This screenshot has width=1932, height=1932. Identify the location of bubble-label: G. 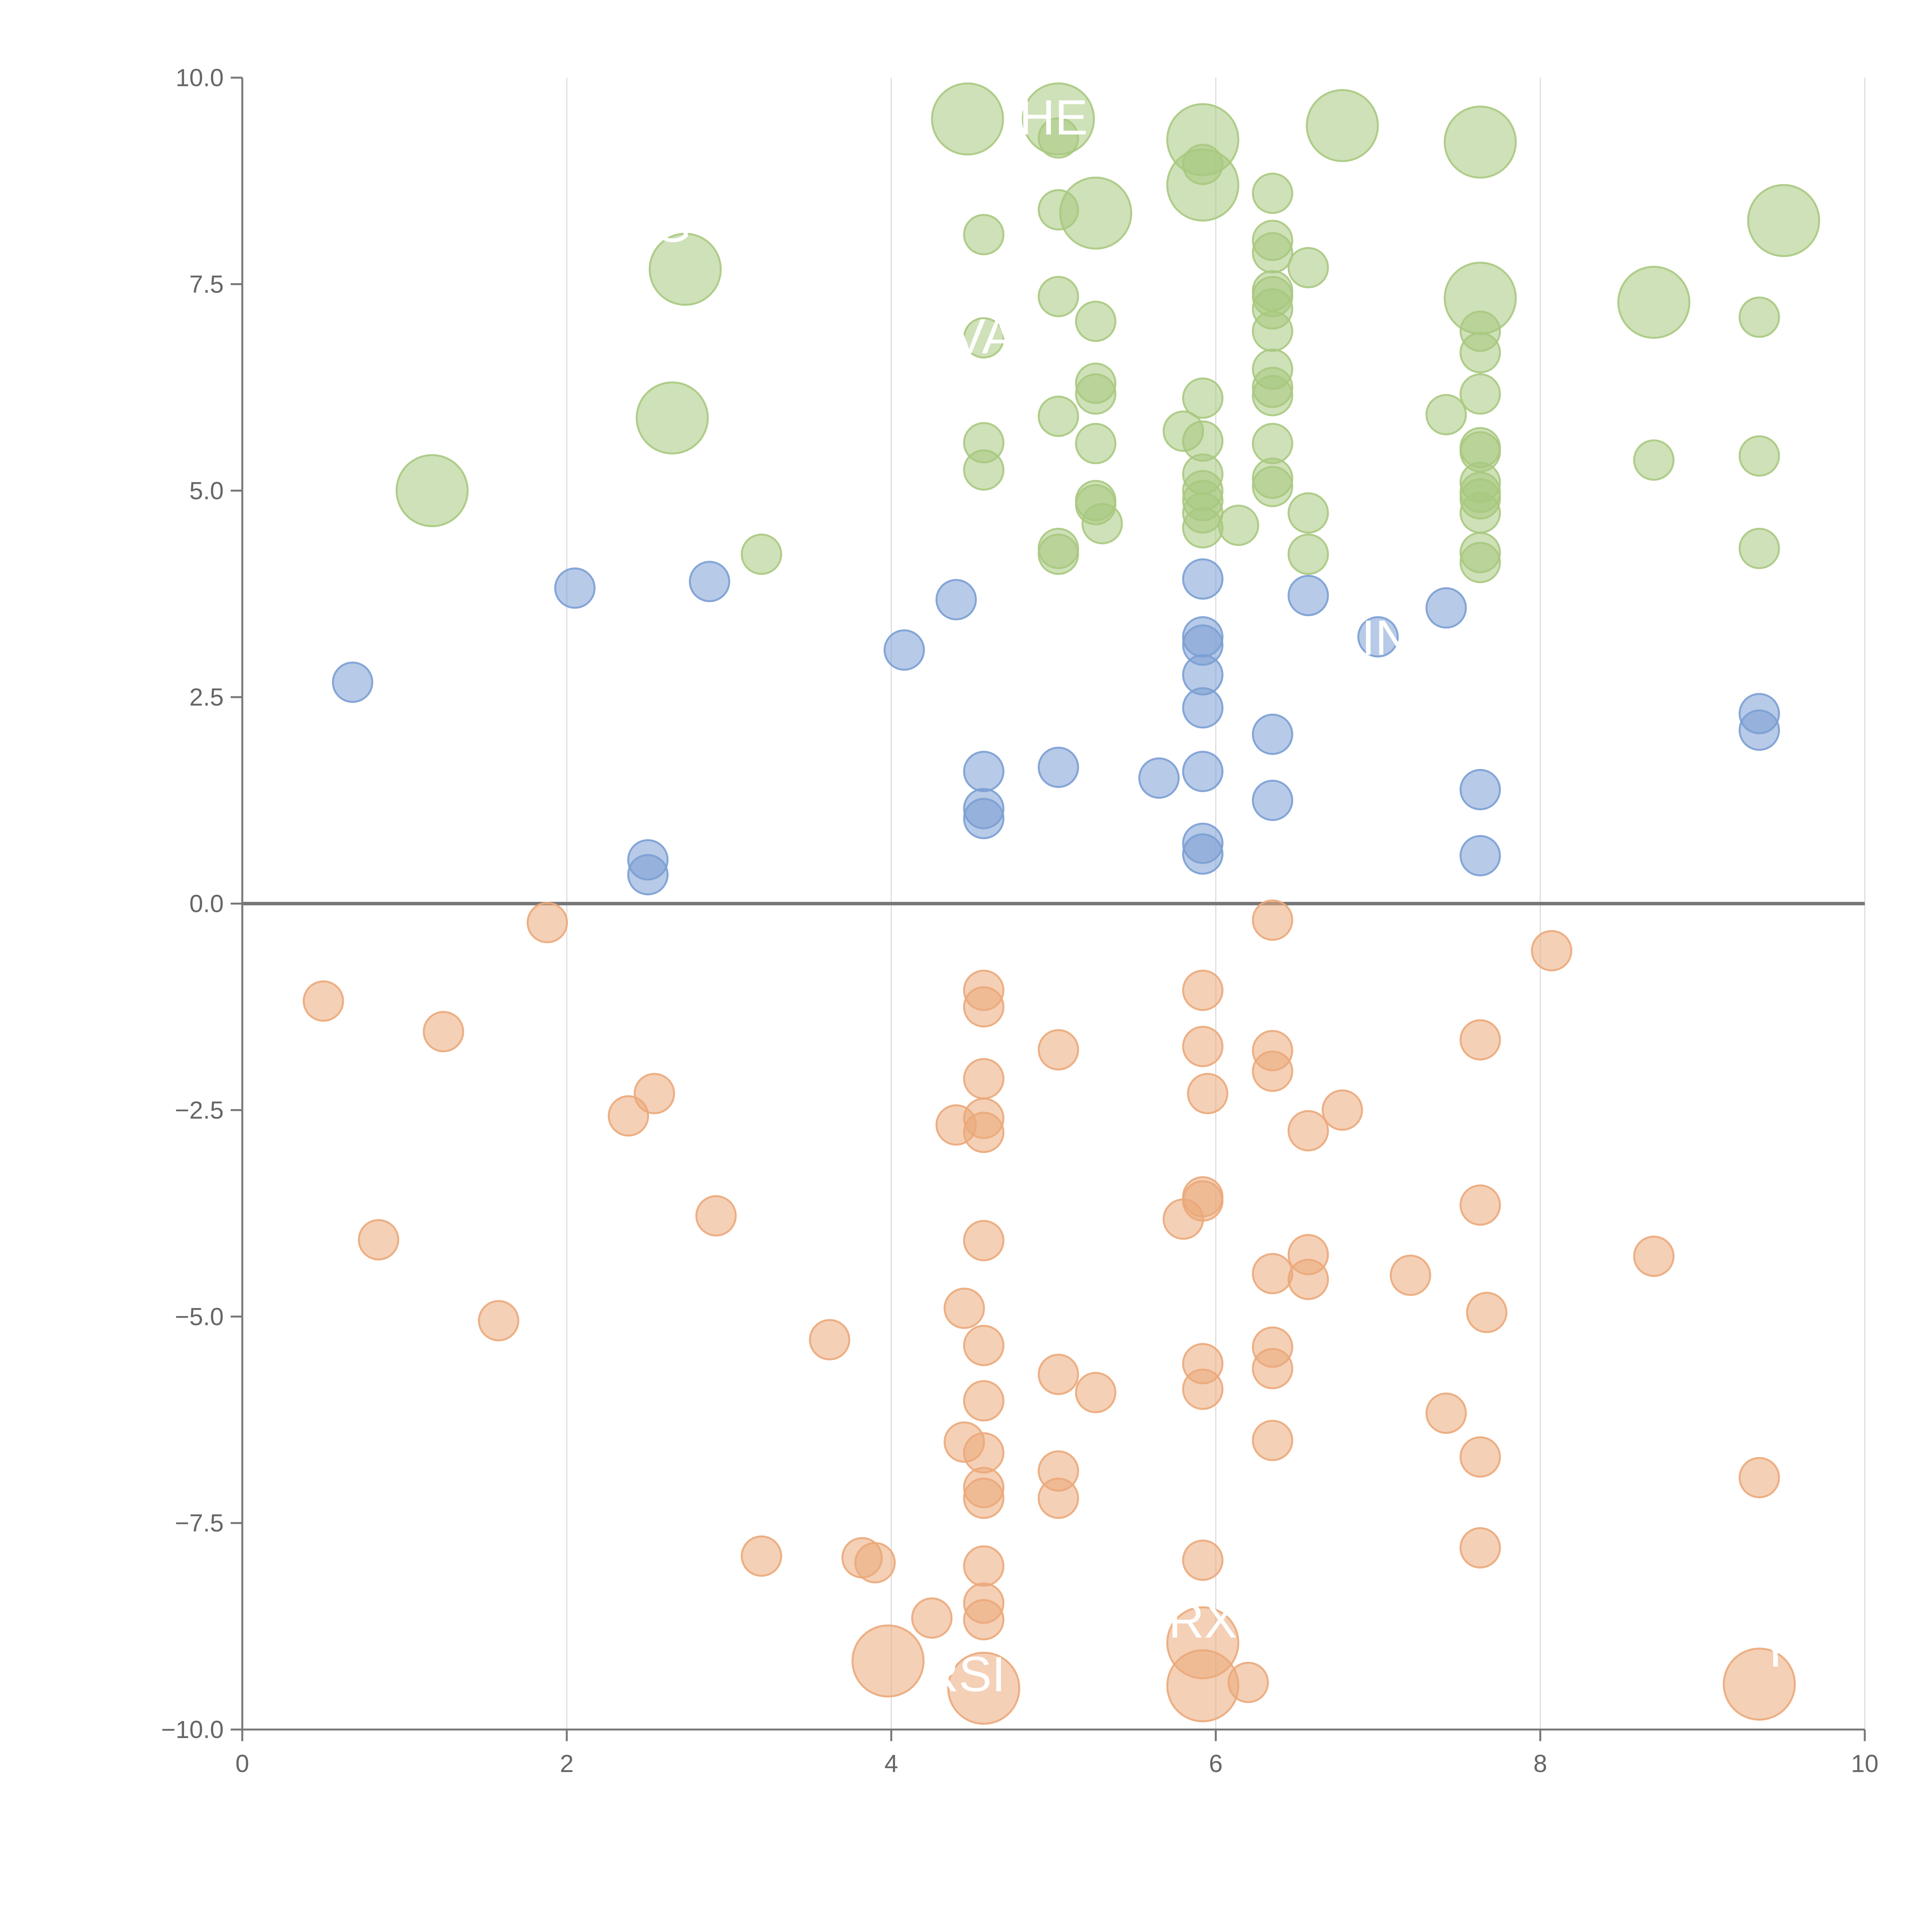
(673, 225).